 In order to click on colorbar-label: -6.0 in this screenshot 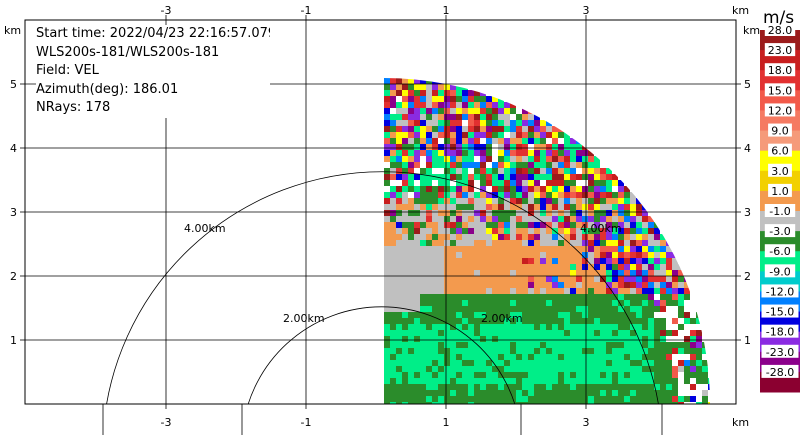, I will do `click(779, 251)`.